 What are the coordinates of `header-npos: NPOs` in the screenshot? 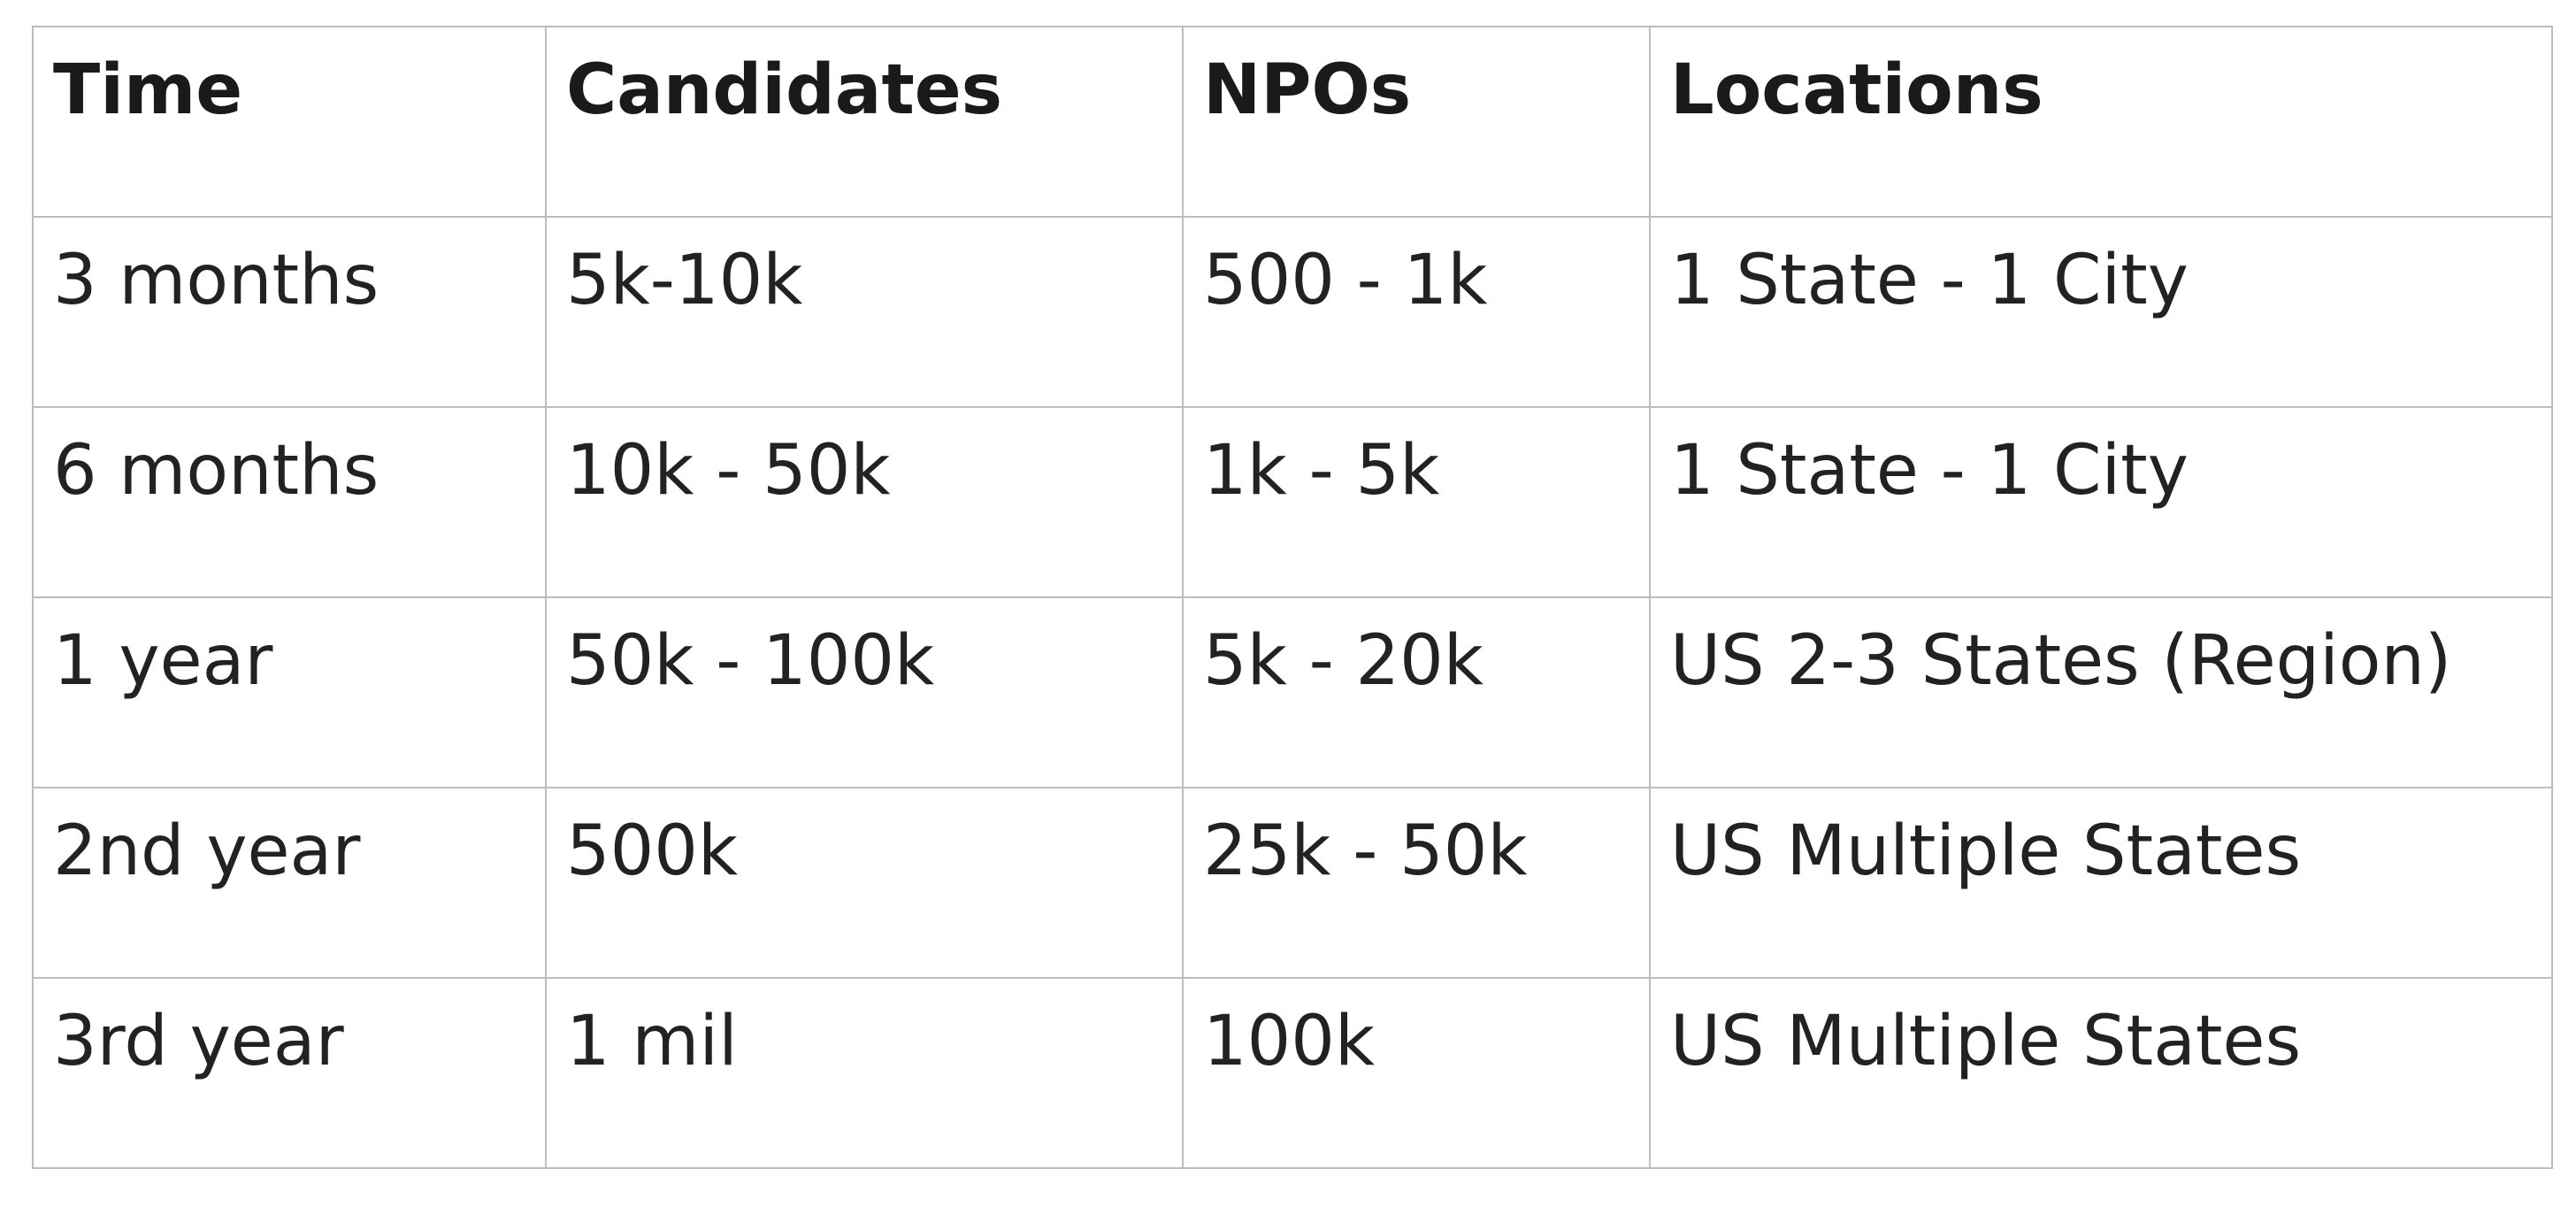 It's located at (1416, 122).